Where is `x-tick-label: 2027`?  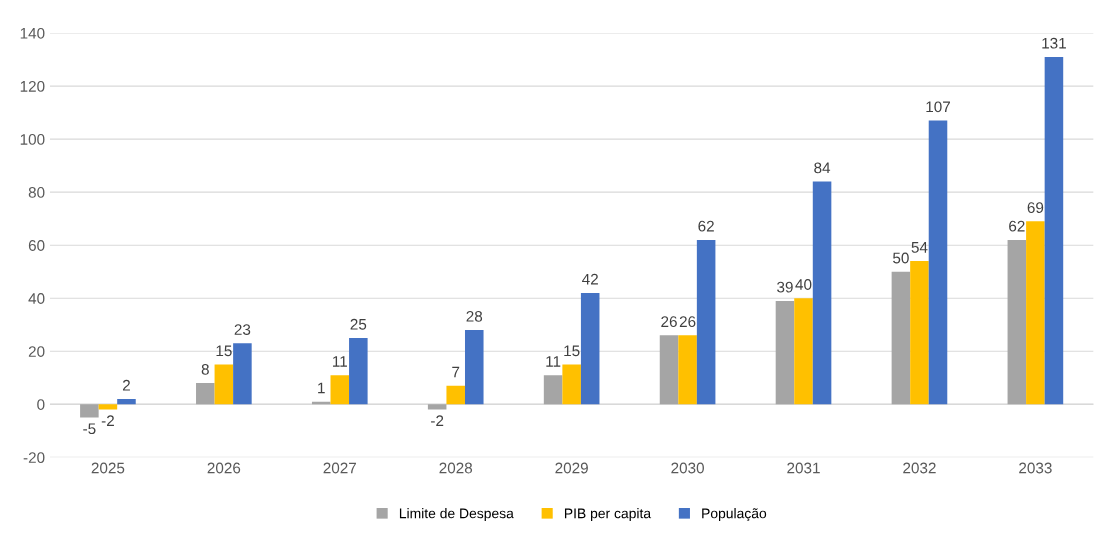
x-tick-label: 2027 is located at coordinates (340, 468).